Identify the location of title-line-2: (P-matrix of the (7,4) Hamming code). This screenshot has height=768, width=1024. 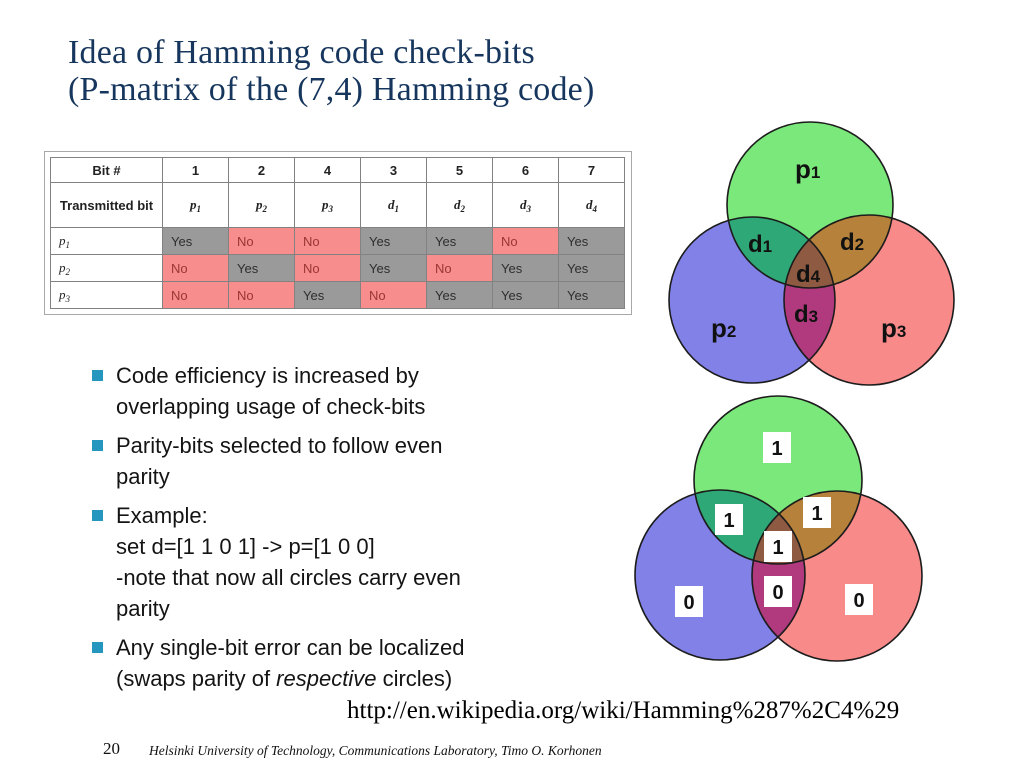
(331, 89).